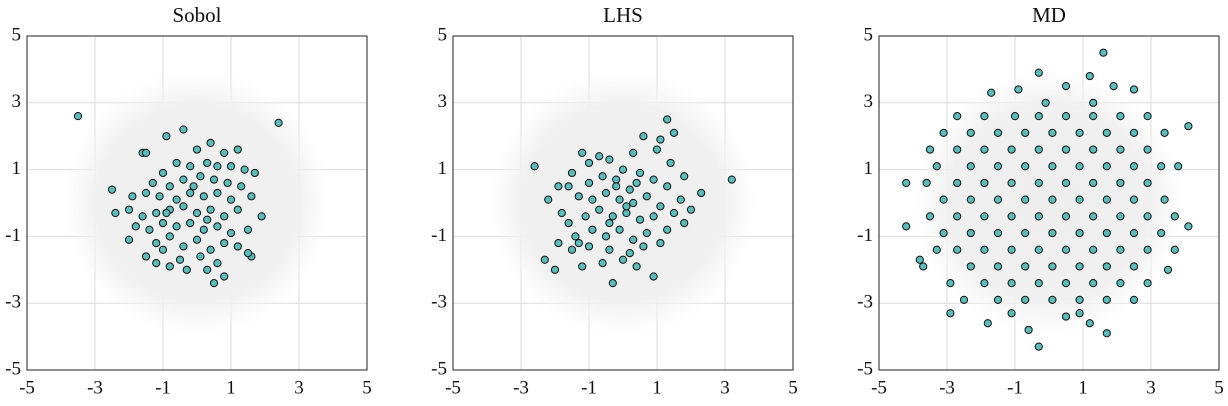  Describe the element at coordinates (439, 302) in the screenshot. I see `y-tick-label: -3` at that location.